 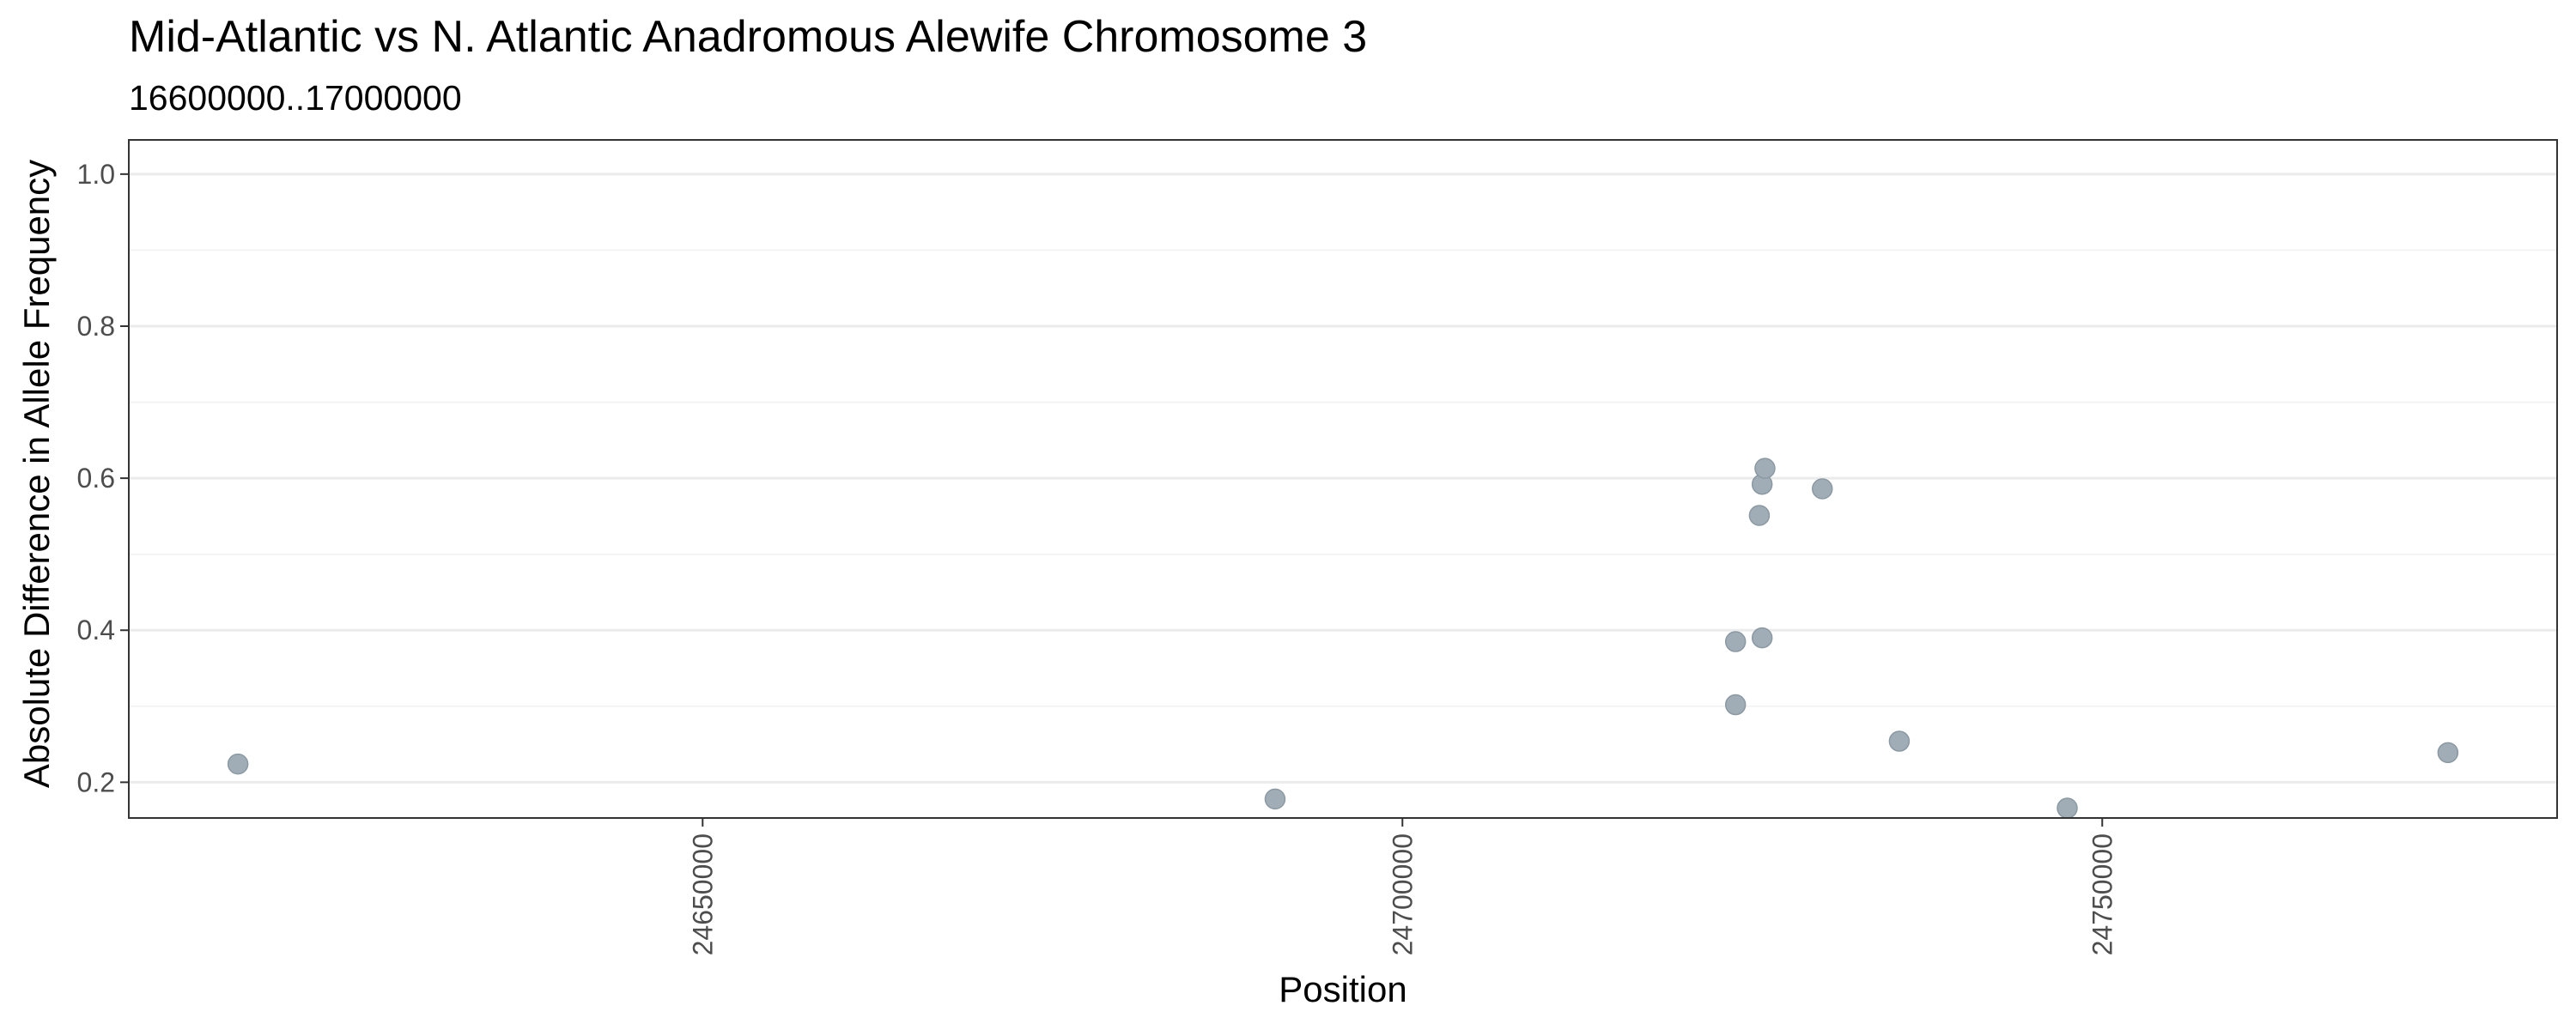 I want to click on x-axis-title: Position, so click(x=1342, y=989).